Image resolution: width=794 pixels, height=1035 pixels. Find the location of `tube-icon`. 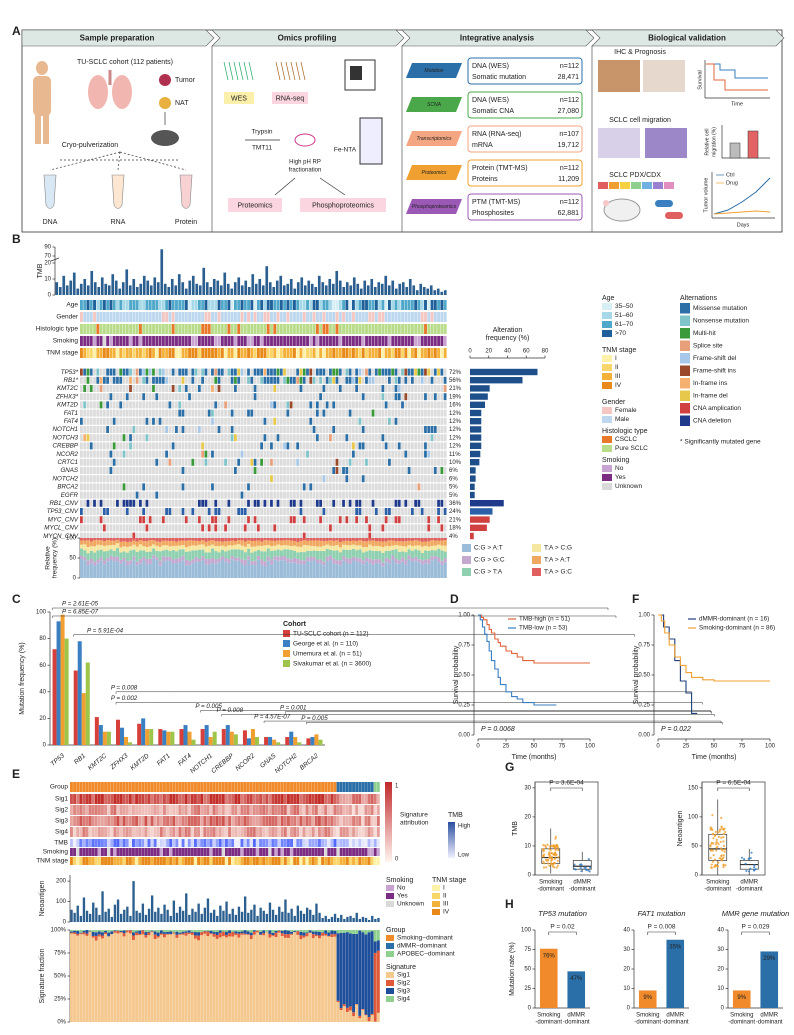

tube-icon is located at coordinates (50, 191).